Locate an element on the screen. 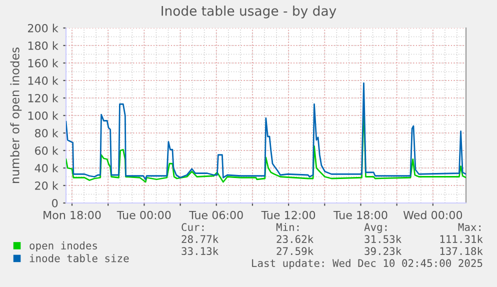 The height and width of the screenshot is (287, 497). y-axis-title: number of open inodes is located at coordinates (16, 115).